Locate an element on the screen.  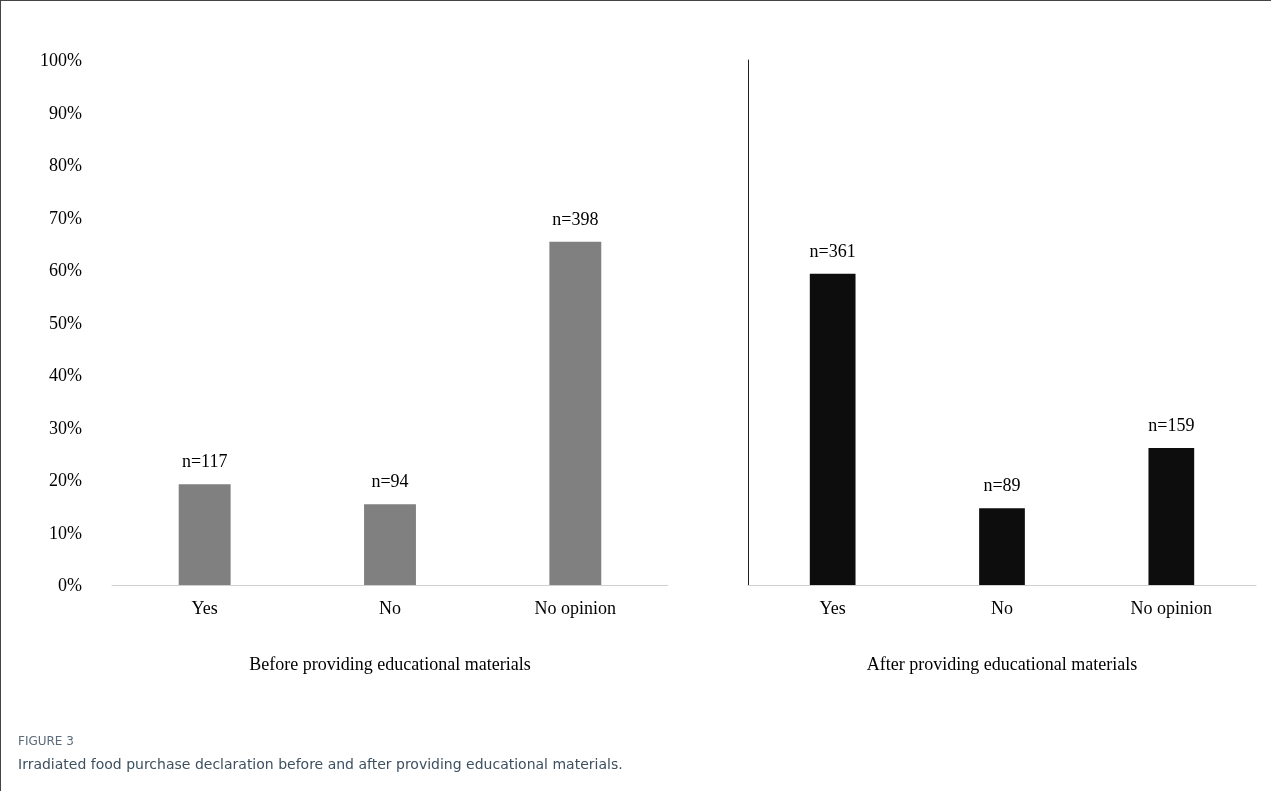
y-tick-label: 100% is located at coordinates (61, 60).